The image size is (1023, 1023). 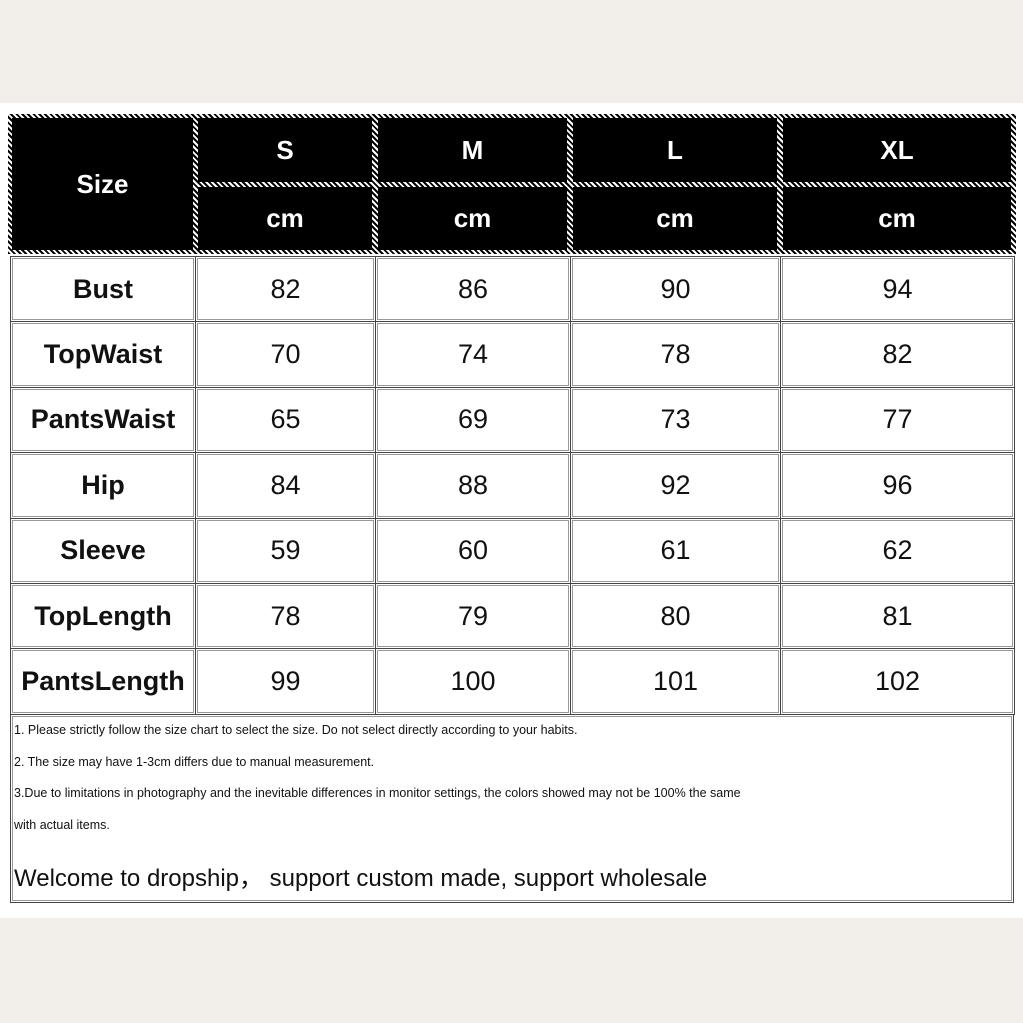 What do you see at coordinates (675, 485) in the screenshot?
I see `measure-value: 92` at bounding box center [675, 485].